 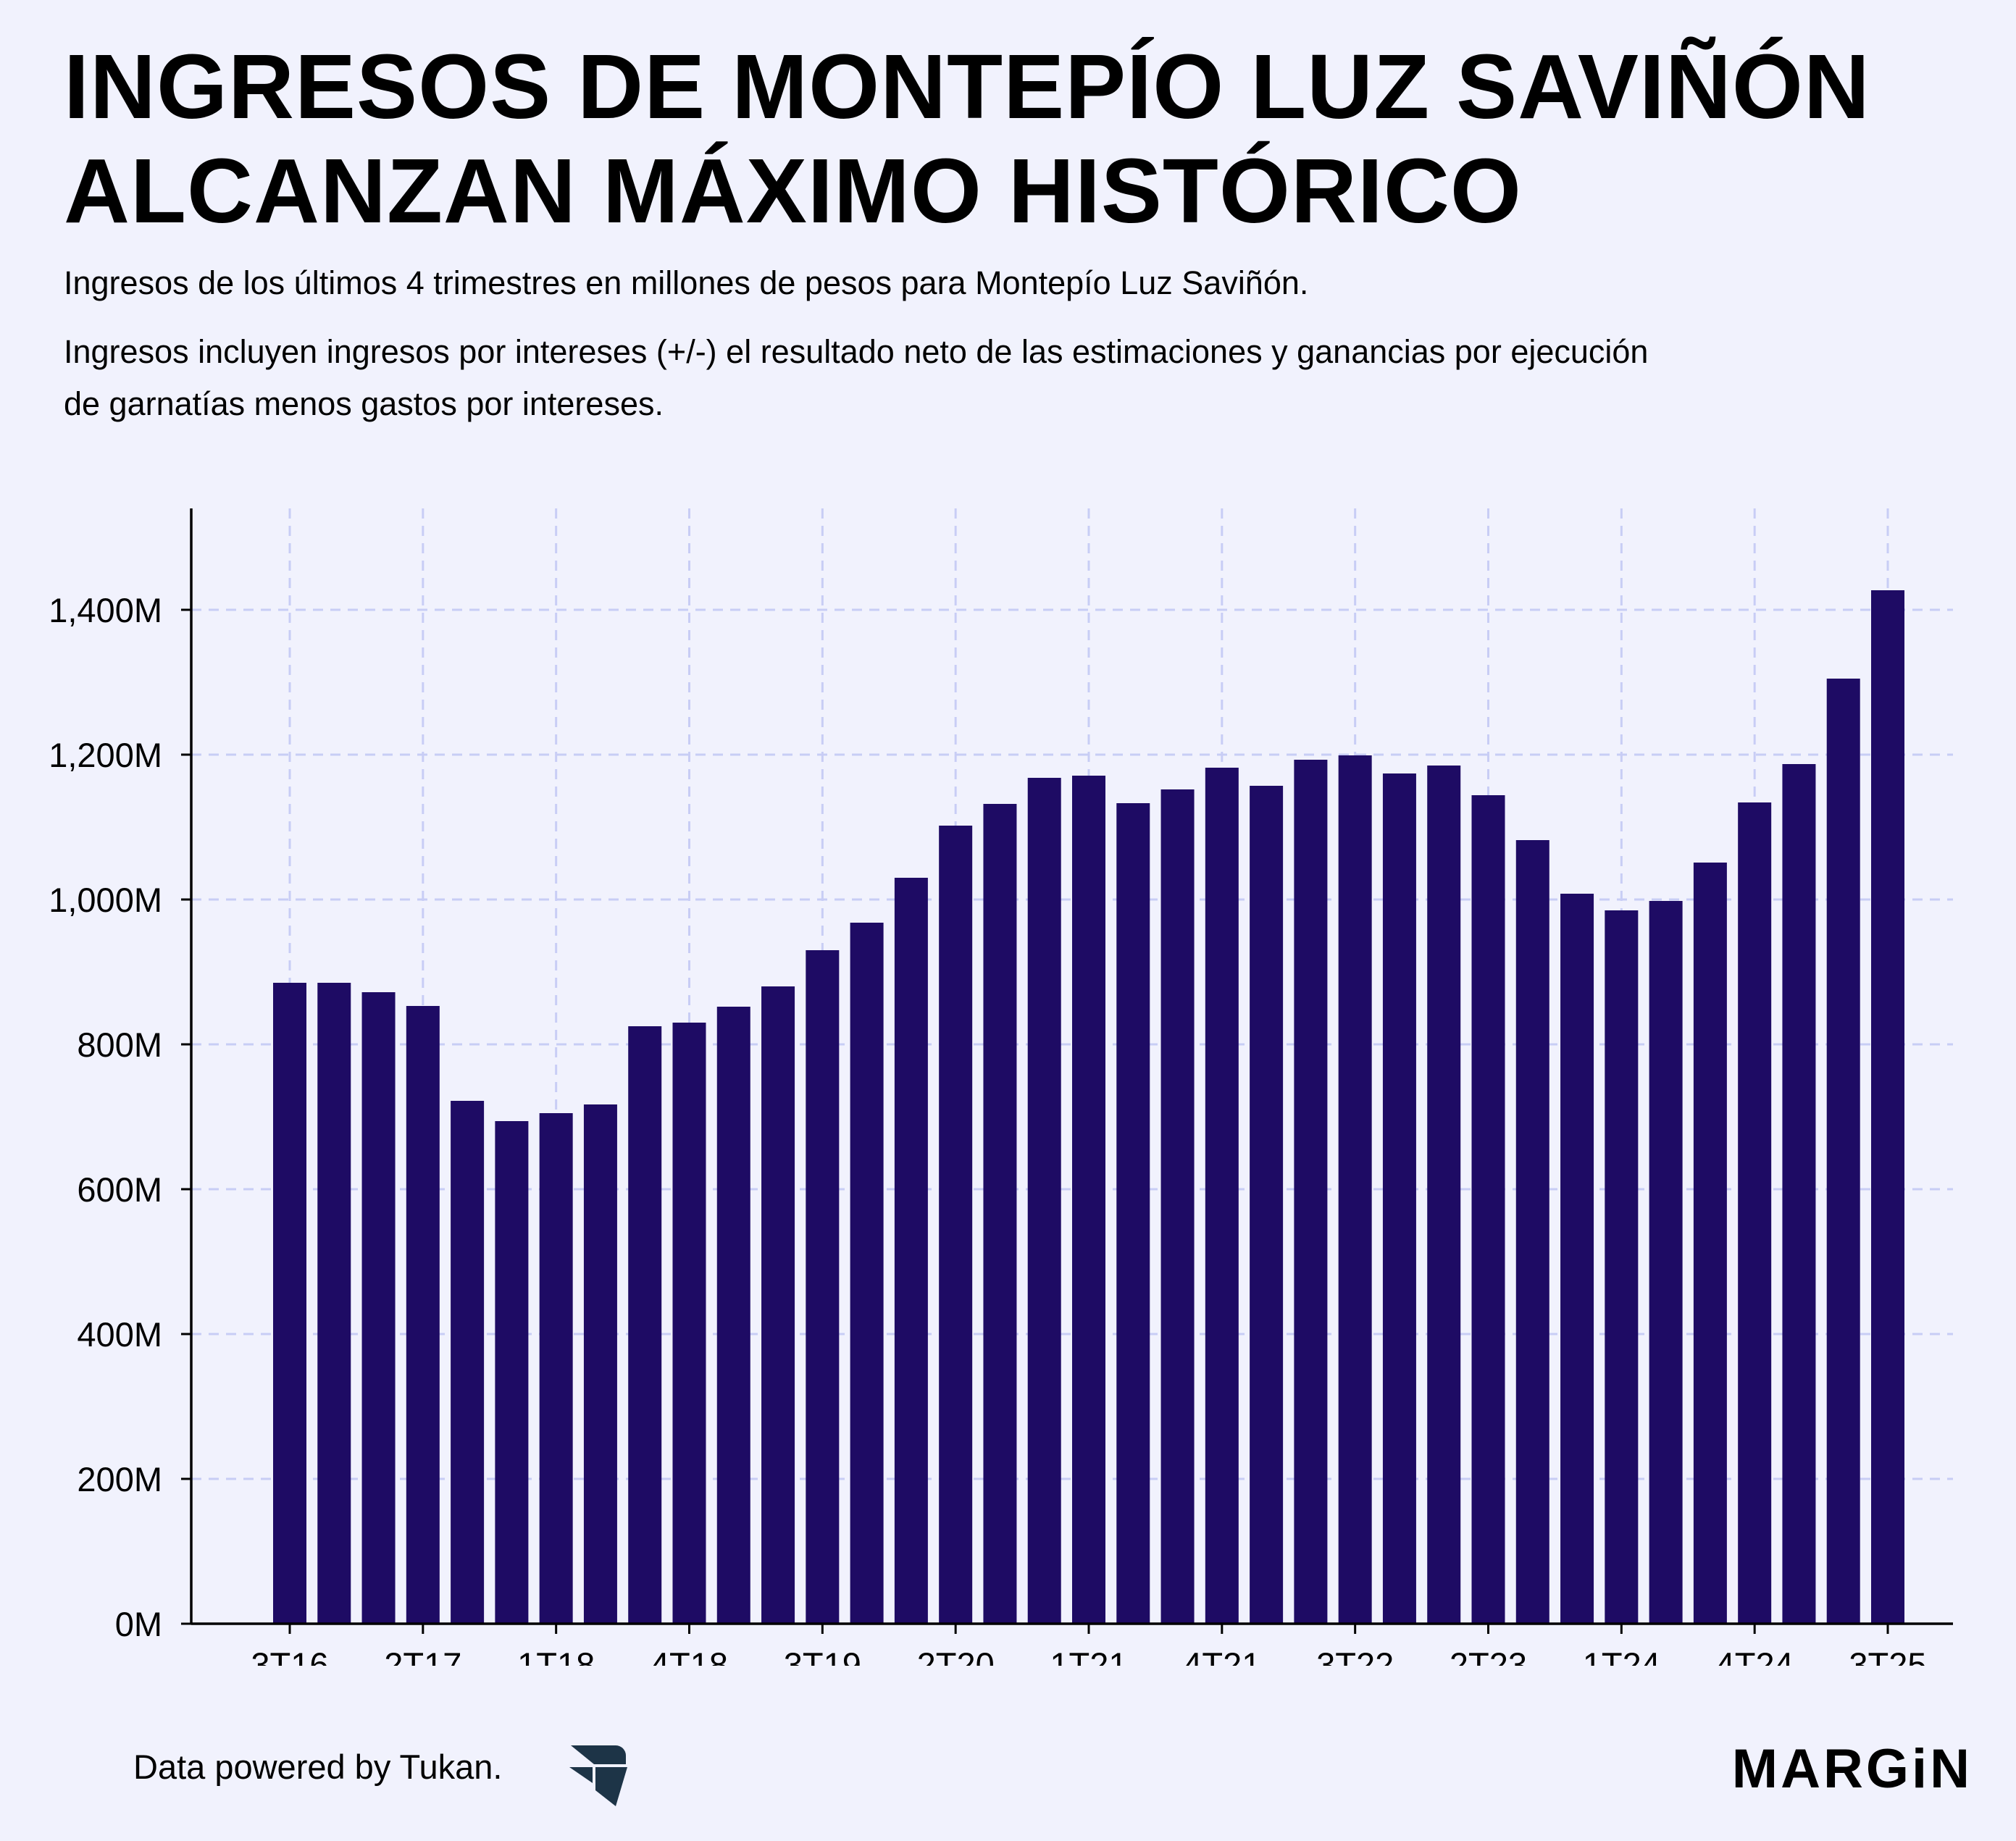 I want to click on x-tick-label: 4T24, so click(x=1755, y=1655).